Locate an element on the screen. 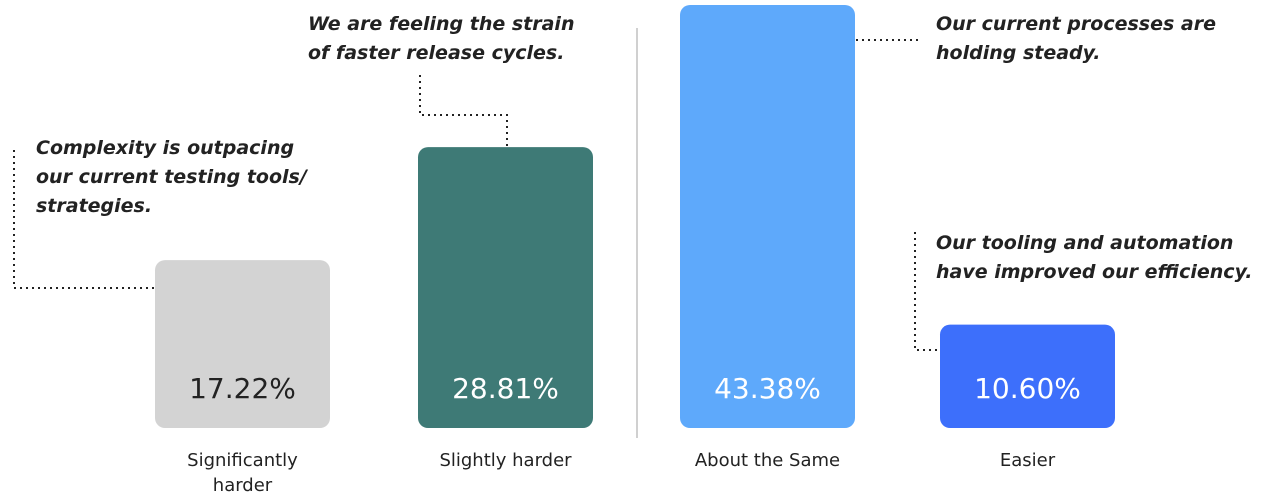 The image size is (1267, 500). value-label: 17.22% is located at coordinates (242, 388).